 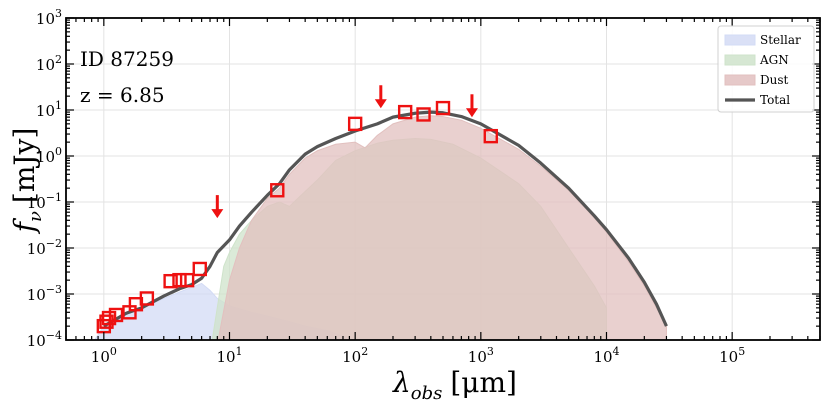 I want to click on y-tick-label-7: 10³, so click(x=49, y=17).